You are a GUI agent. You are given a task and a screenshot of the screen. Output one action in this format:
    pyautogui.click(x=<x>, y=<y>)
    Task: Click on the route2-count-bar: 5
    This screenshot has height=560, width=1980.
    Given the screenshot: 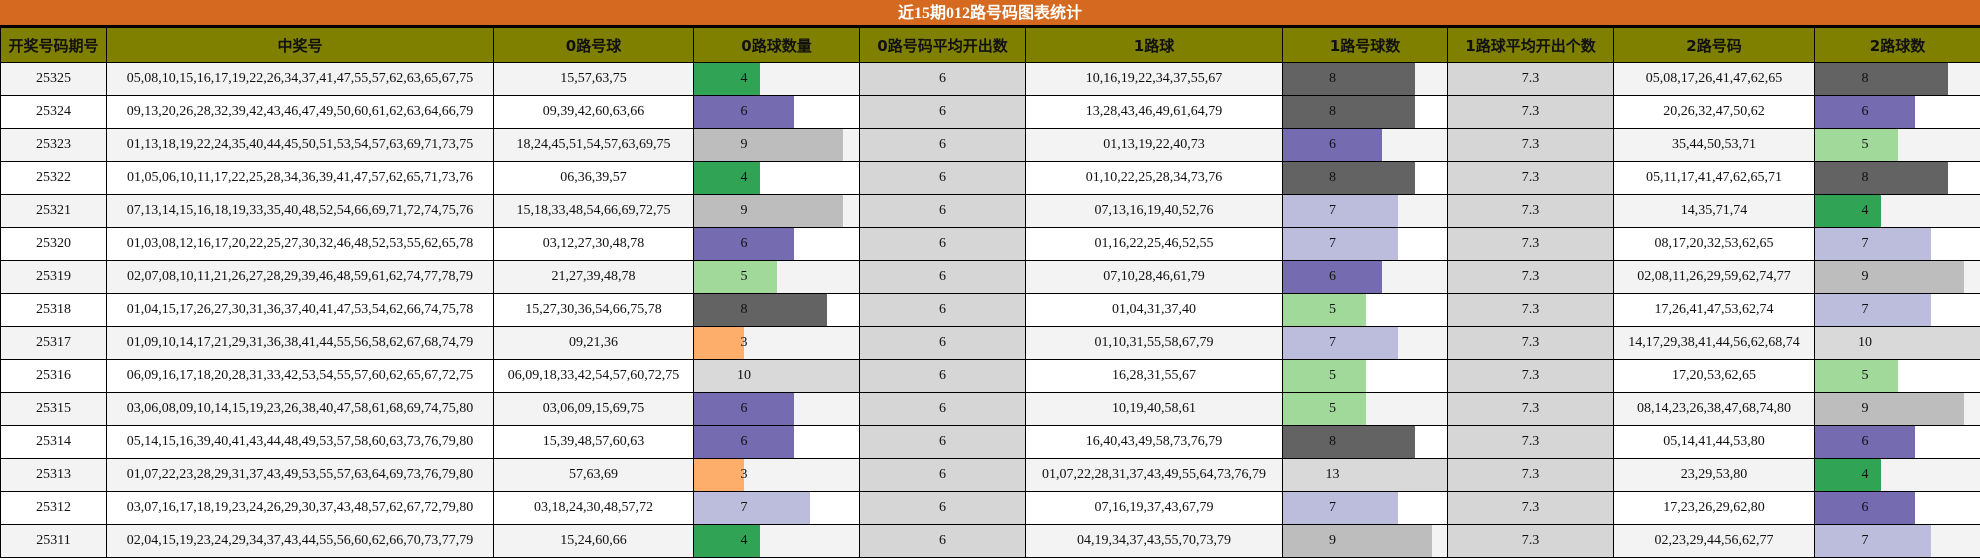 What is the action you would take?
    pyautogui.click(x=1897, y=145)
    